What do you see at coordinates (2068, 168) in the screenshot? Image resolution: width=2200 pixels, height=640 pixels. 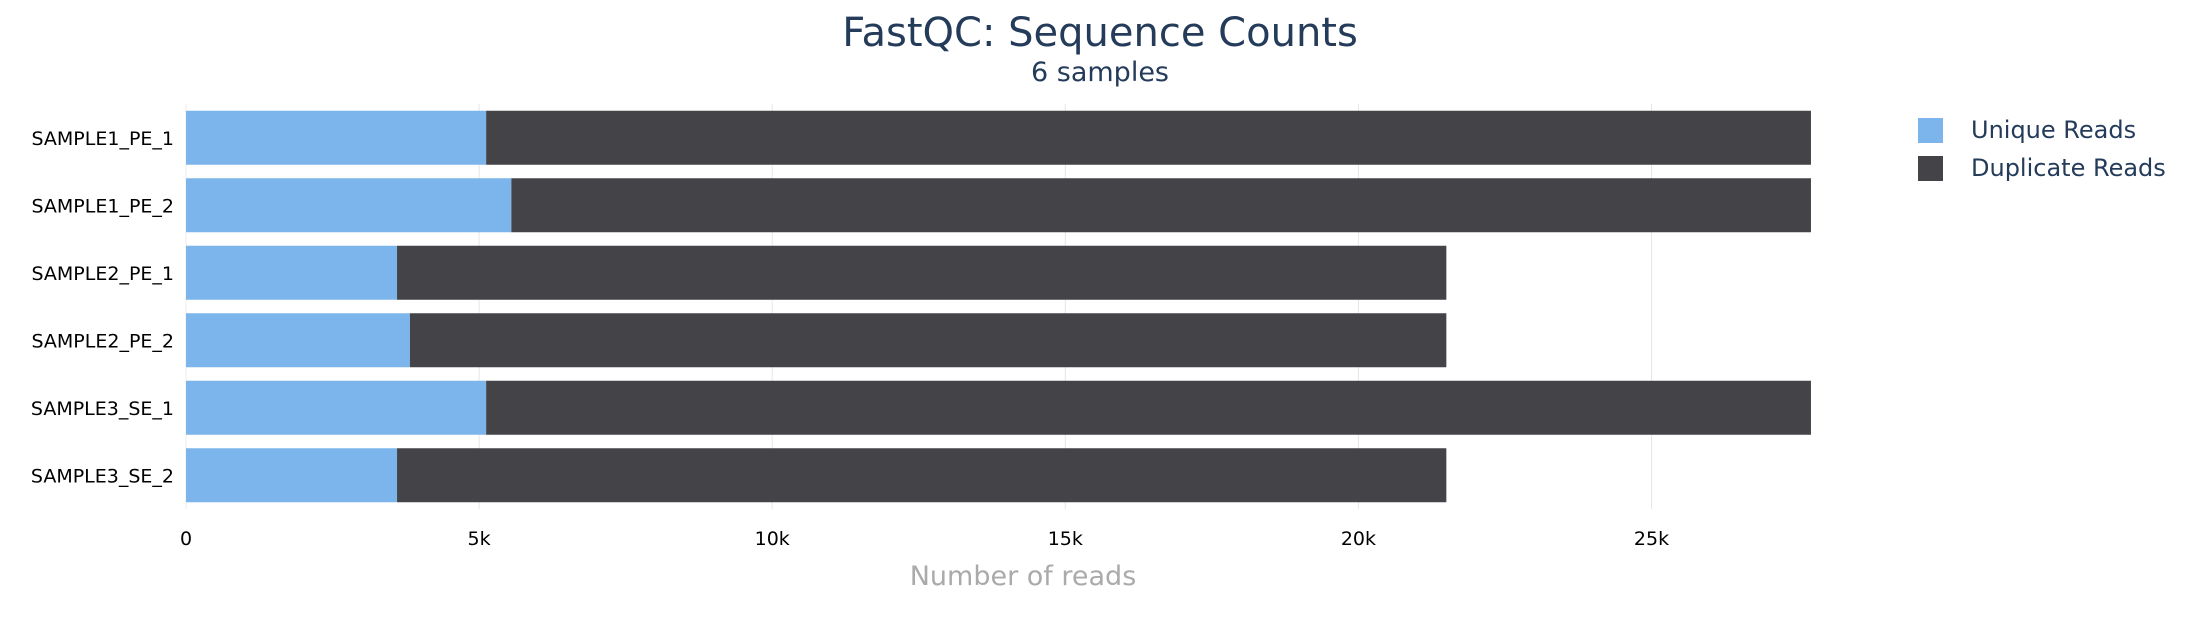 I see `legend-label-duplicate-reads: Duplicate Reads` at bounding box center [2068, 168].